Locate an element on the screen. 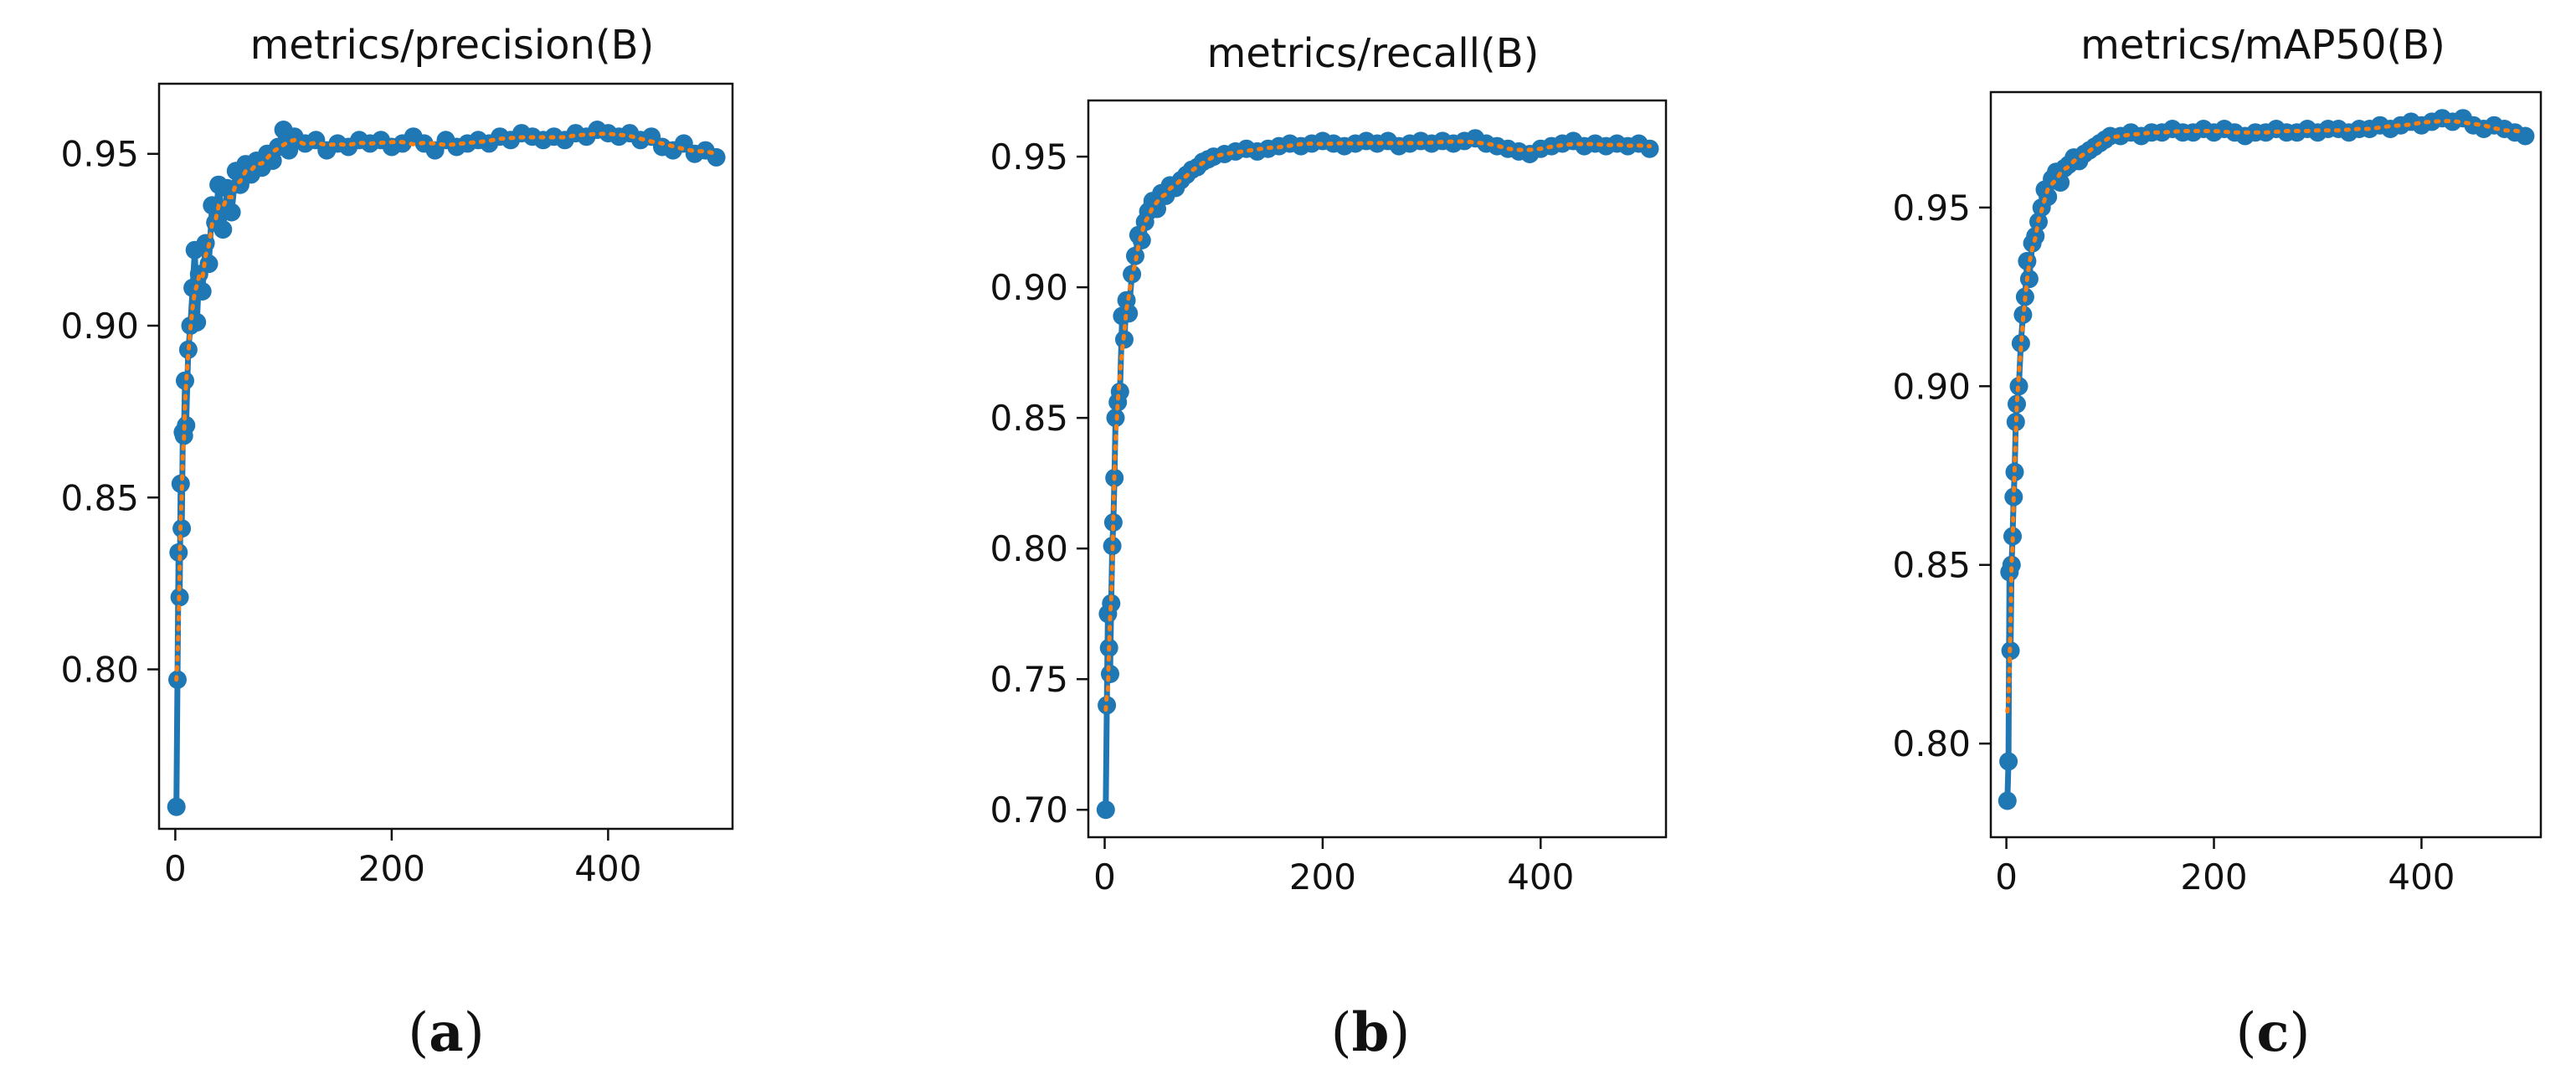 The width and height of the screenshot is (2576, 1080). chart-title: metrics/mAP50(B) is located at coordinates (2263, 45).